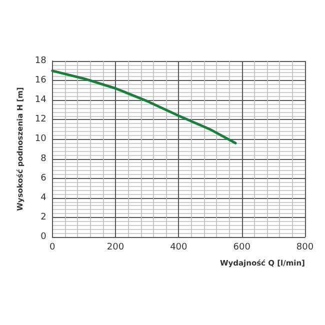 The height and width of the screenshot is (325, 325). Describe the element at coordinates (40, 81) in the screenshot. I see `y-tick-label: 16` at that location.